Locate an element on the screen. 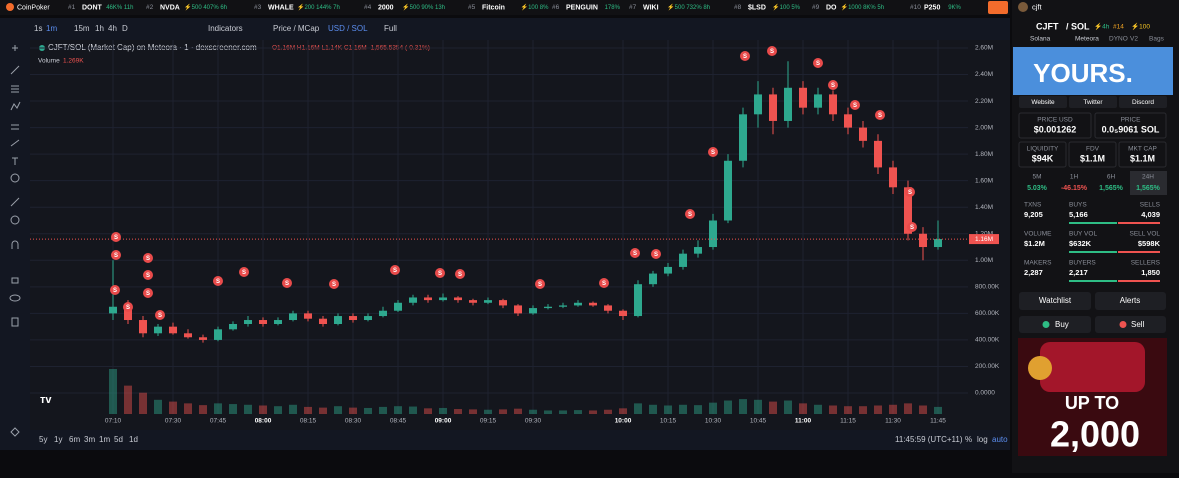 This screenshot has width=1179, height=478. indicators-button: Indicators is located at coordinates (225, 28).